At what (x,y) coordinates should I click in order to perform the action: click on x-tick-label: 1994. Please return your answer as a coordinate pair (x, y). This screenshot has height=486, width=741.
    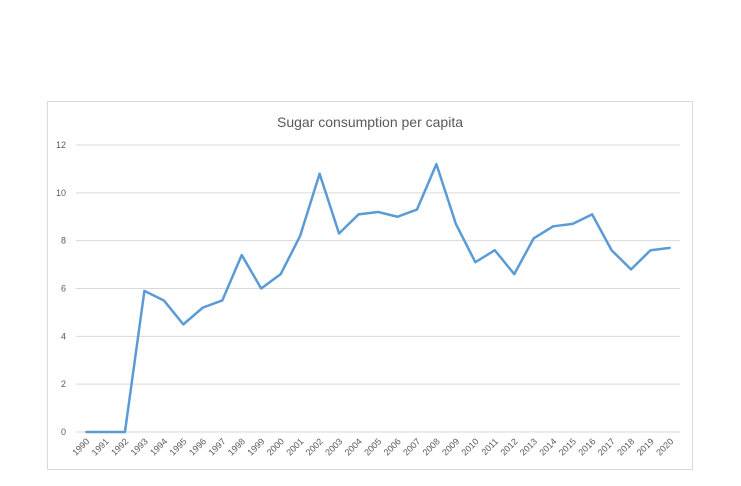
    Looking at the image, I should click on (158, 446).